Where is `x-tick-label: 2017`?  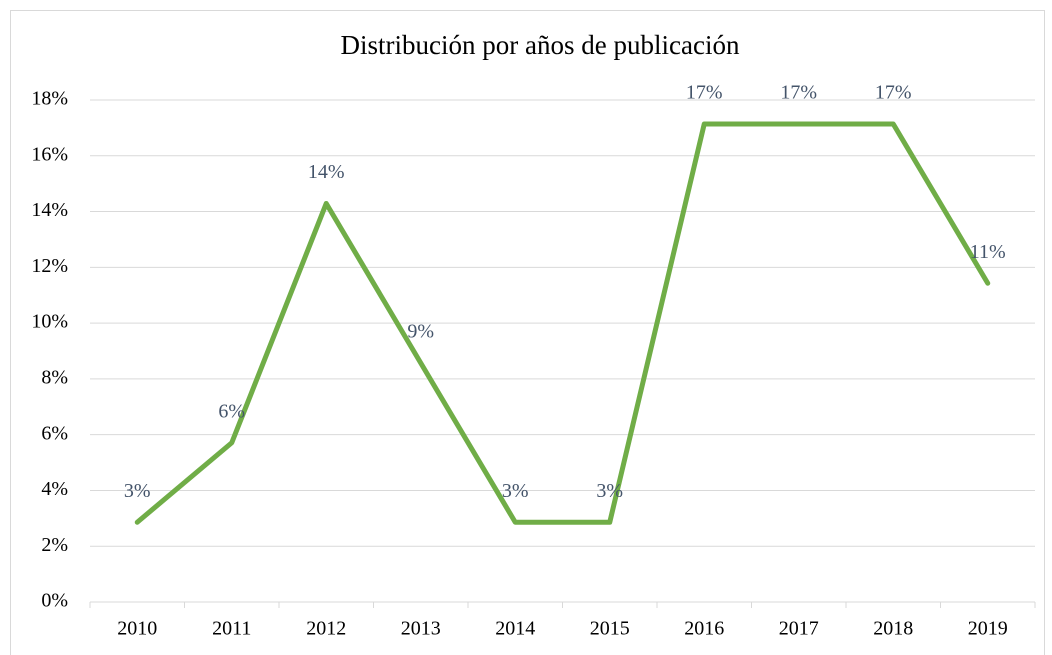
x-tick-label: 2017 is located at coordinates (799, 629).